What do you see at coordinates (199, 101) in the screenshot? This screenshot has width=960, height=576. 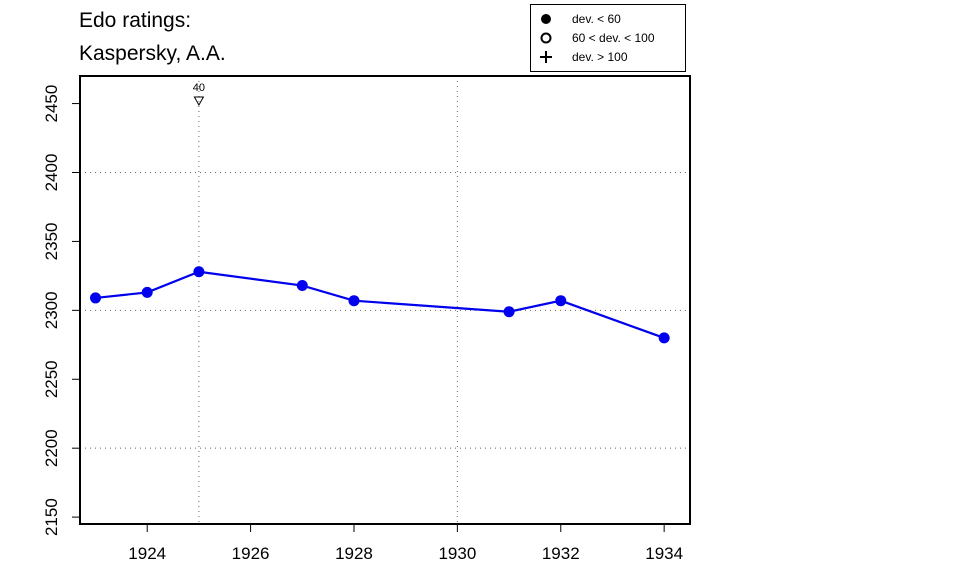 I see `down-triangle-icon` at bounding box center [199, 101].